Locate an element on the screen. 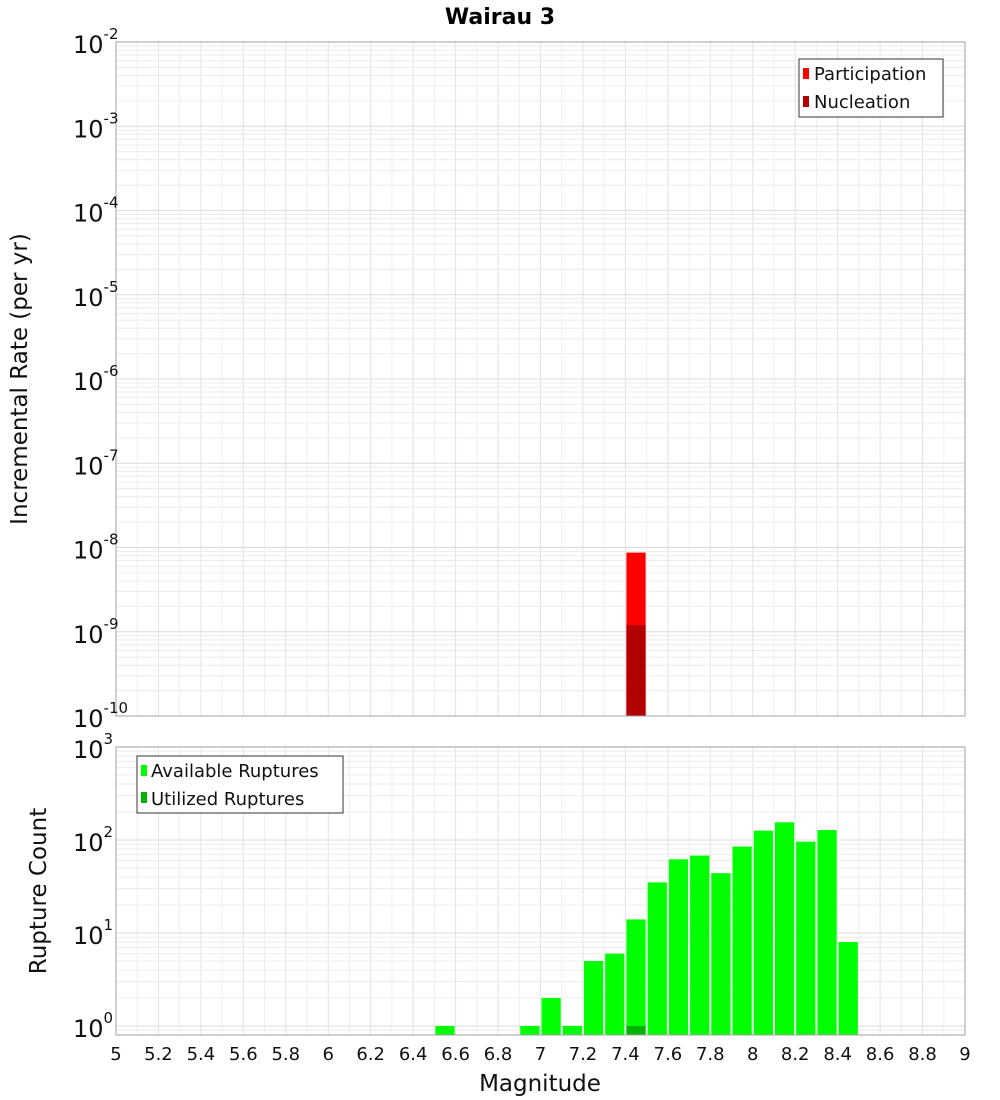  participation-legend-swatch is located at coordinates (806, 73).